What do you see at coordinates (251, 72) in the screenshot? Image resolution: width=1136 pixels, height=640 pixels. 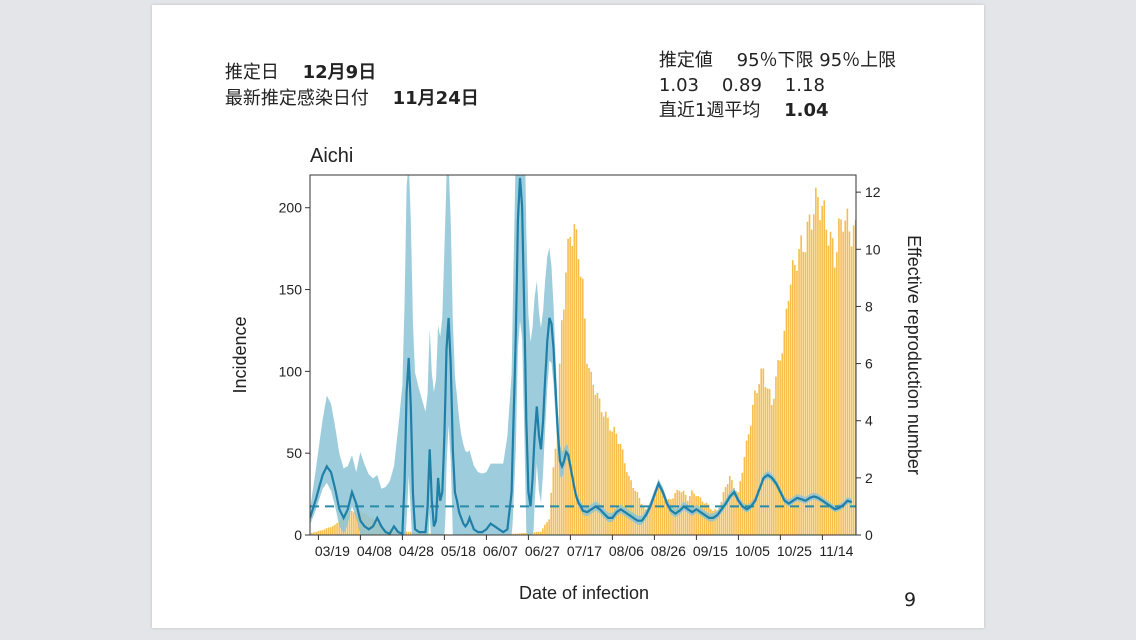 I see `estimate-date-label: 推定日` at bounding box center [251, 72].